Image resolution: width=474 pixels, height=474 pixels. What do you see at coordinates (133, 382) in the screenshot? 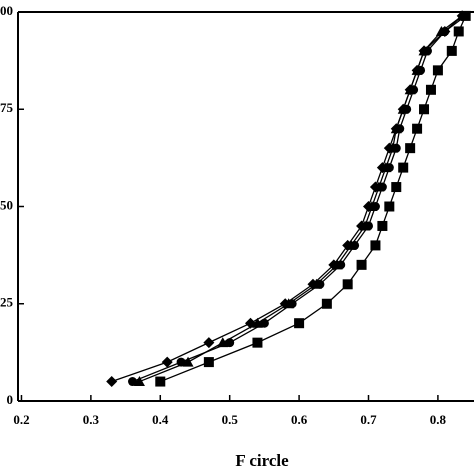
I see `circle-marker` at bounding box center [133, 382].